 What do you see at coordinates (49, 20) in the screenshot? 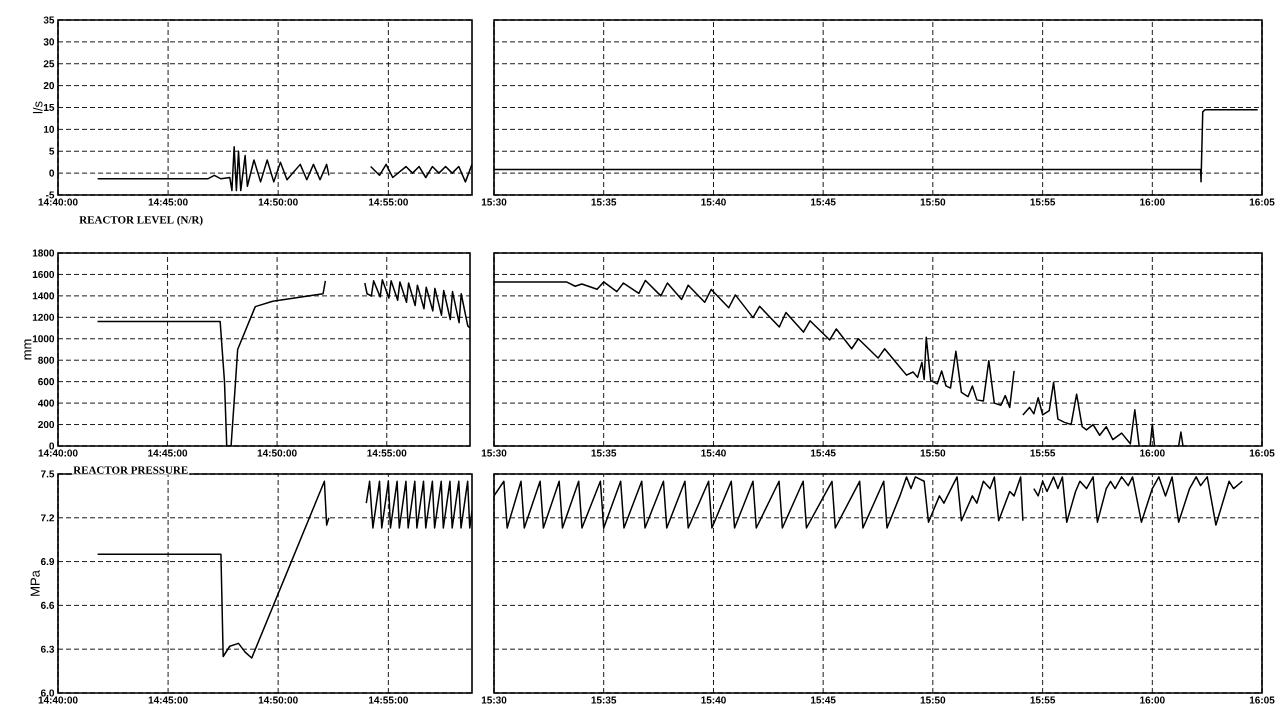
I see `y-tick-label: 35` at bounding box center [49, 20].